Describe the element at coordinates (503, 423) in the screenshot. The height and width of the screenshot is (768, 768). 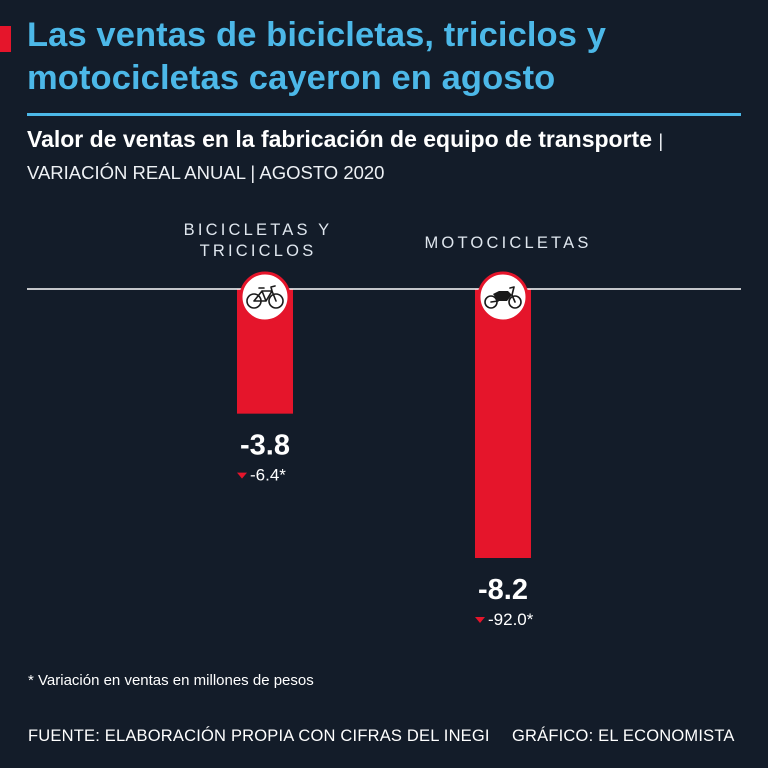
I see `bar` at that location.